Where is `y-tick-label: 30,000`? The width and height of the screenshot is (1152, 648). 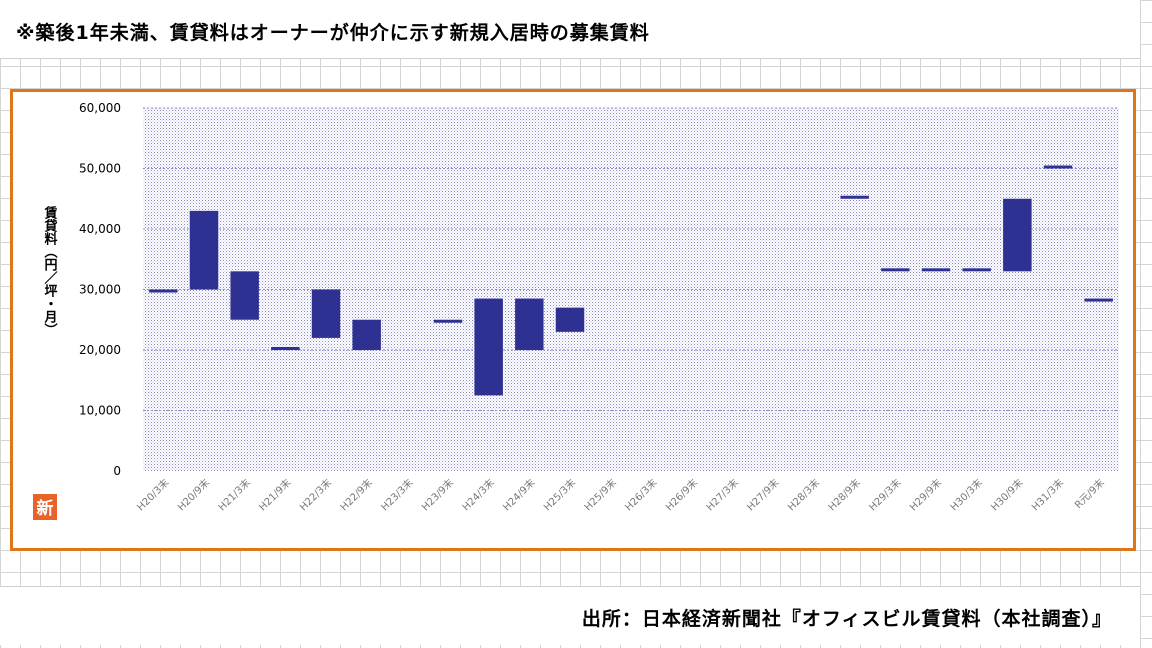
y-tick-label: 30,000 is located at coordinates (100, 290).